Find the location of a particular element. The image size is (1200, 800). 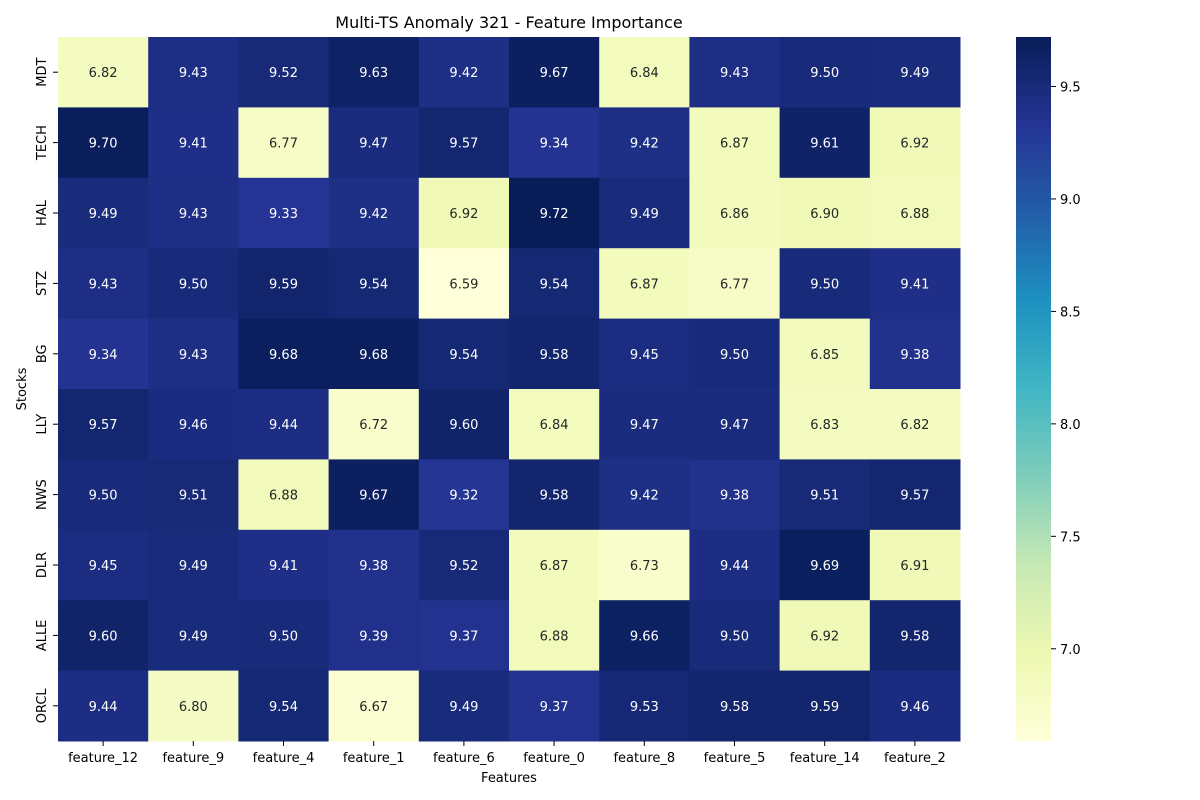

y-axis-label: Stocks is located at coordinates (22, 388).